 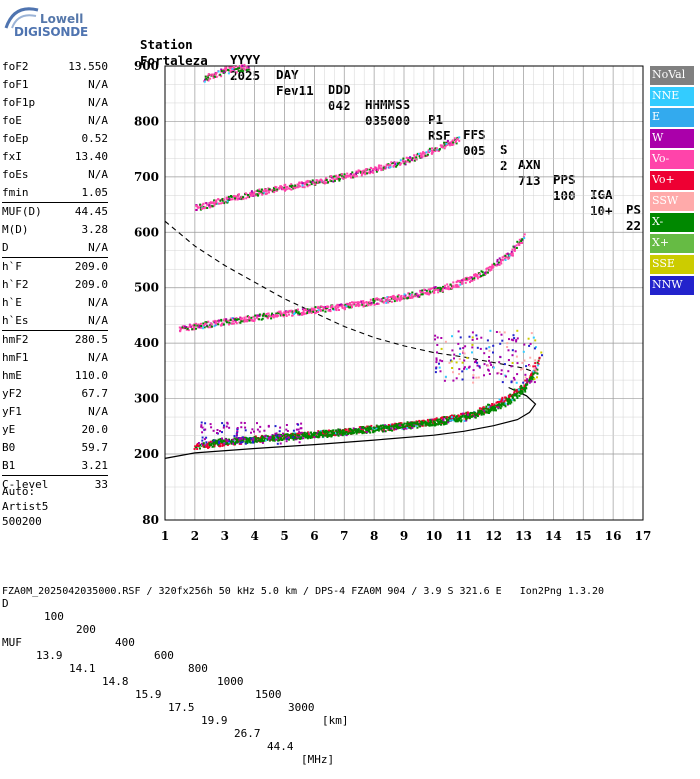 I want to click on logo-brand-bottom: DIGISONDE, so click(x=51, y=32).